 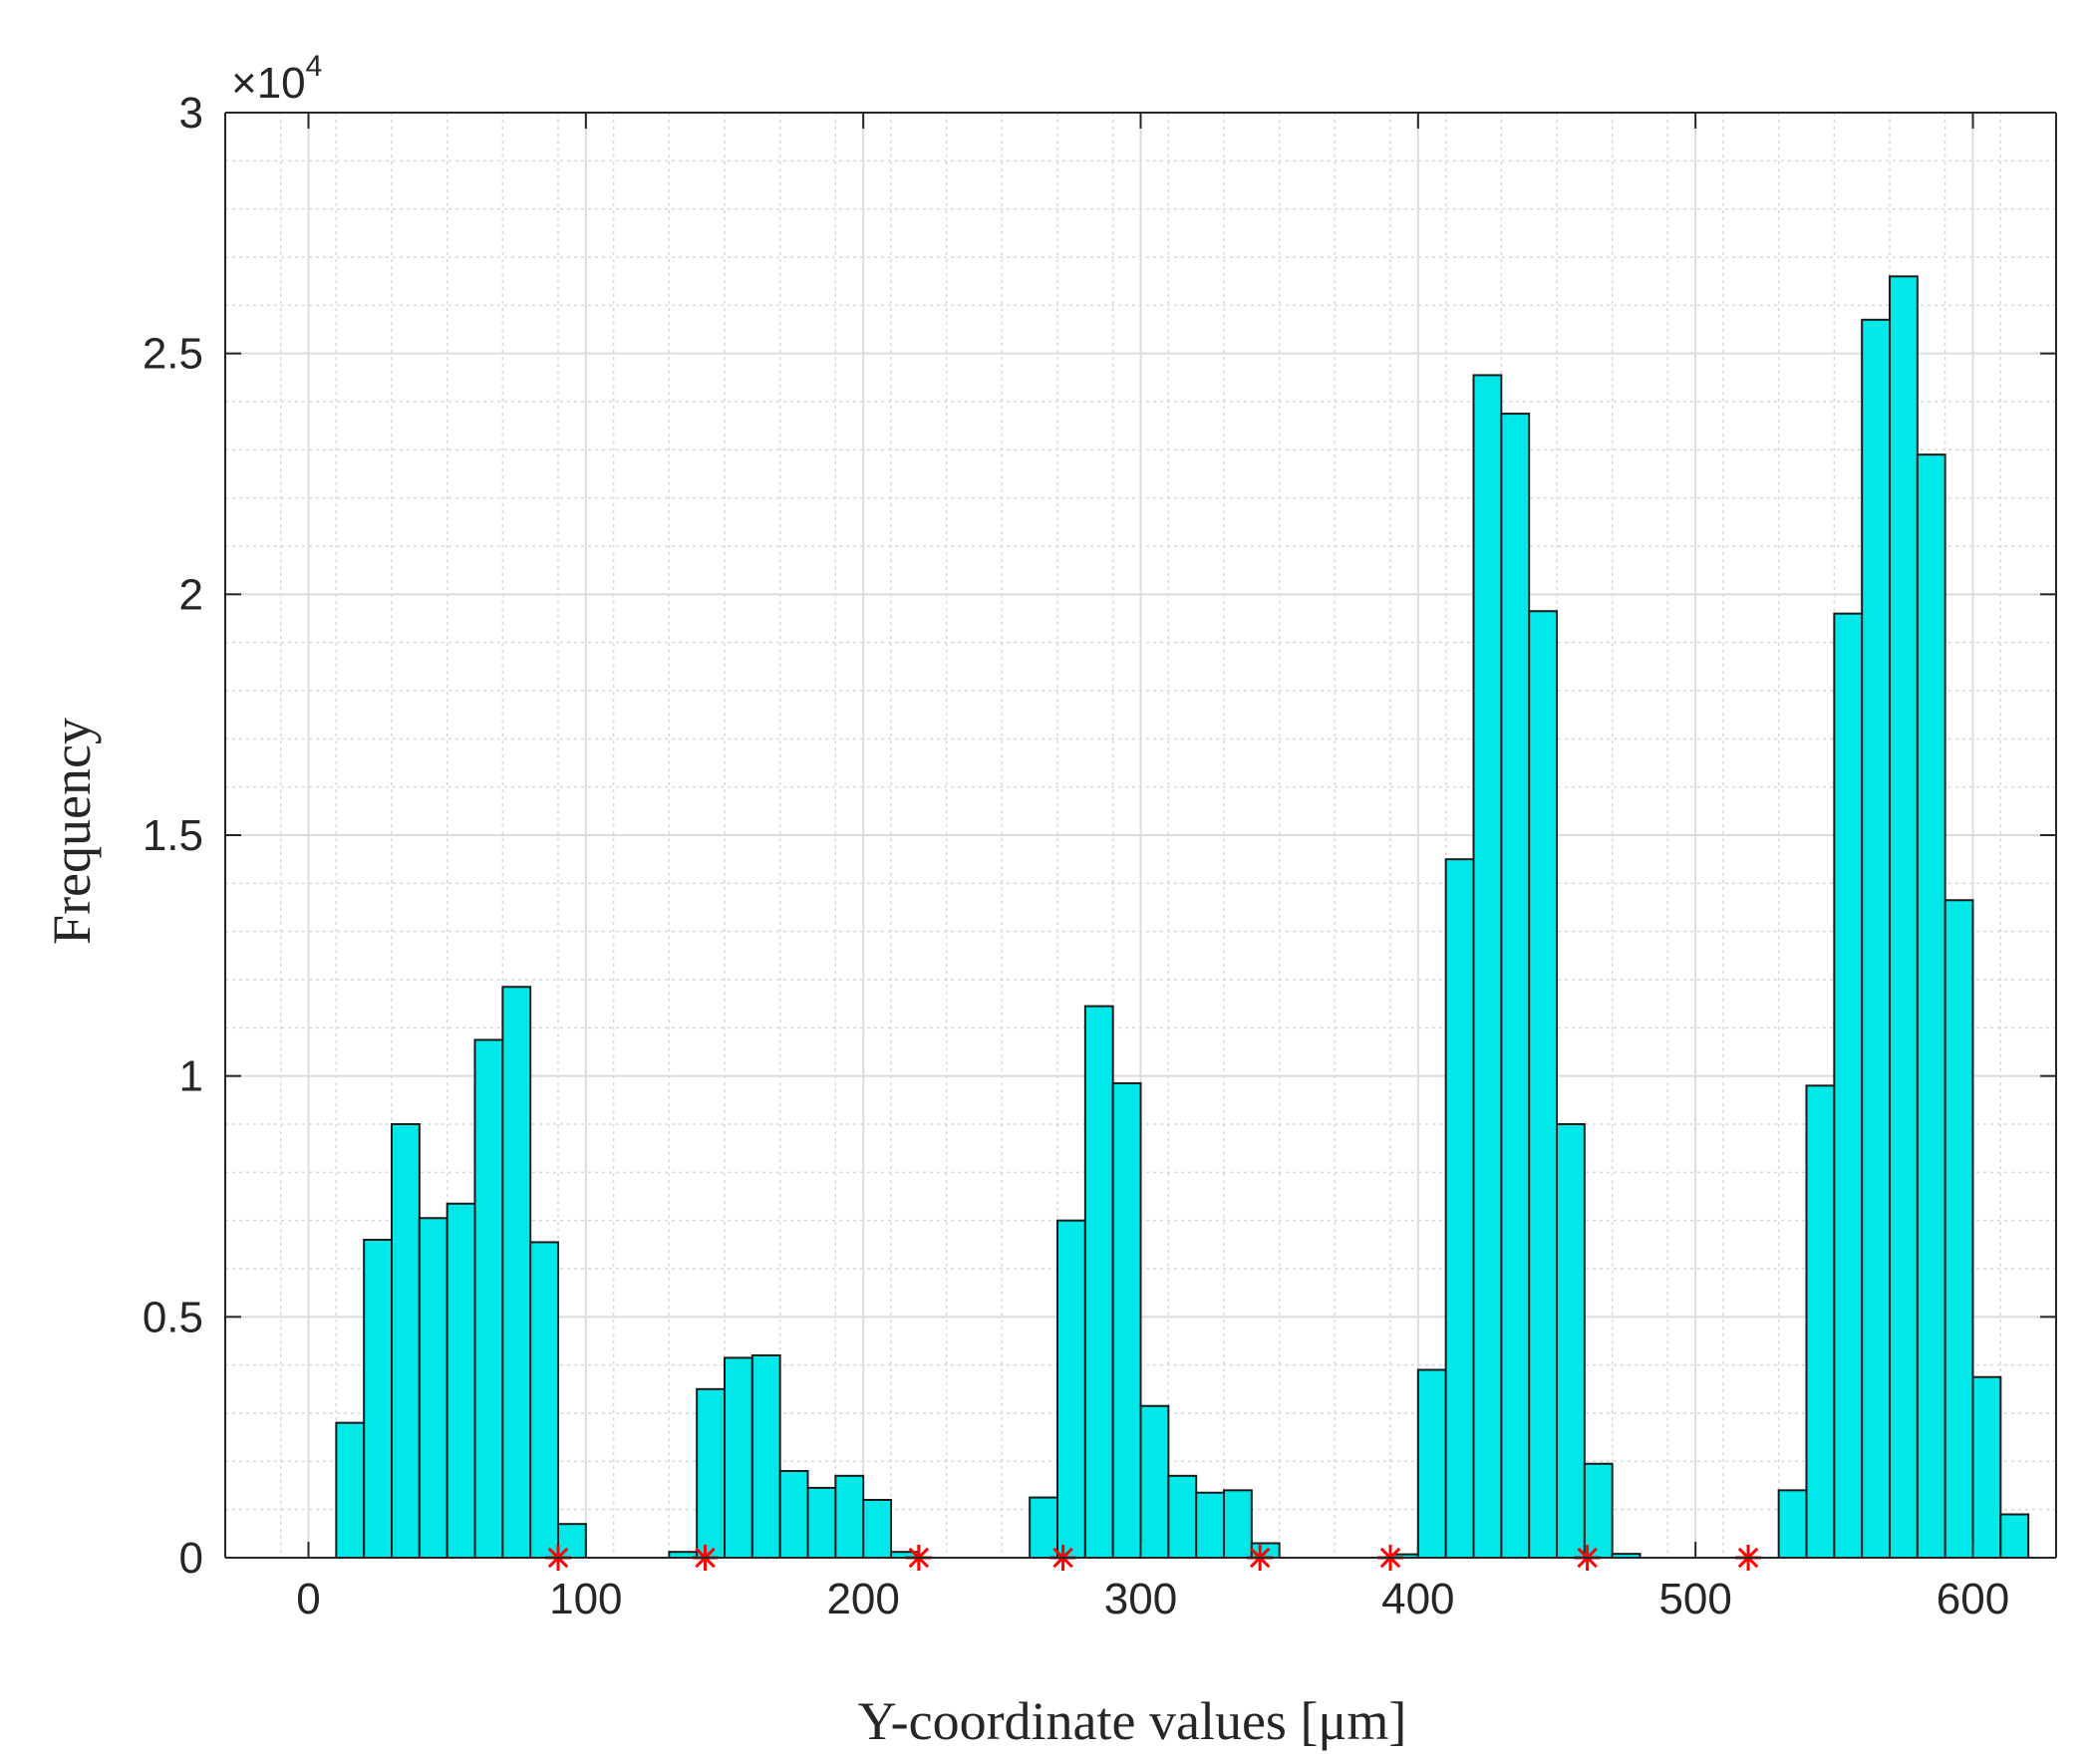 I want to click on y-tick-label: 1, so click(x=191, y=1076).